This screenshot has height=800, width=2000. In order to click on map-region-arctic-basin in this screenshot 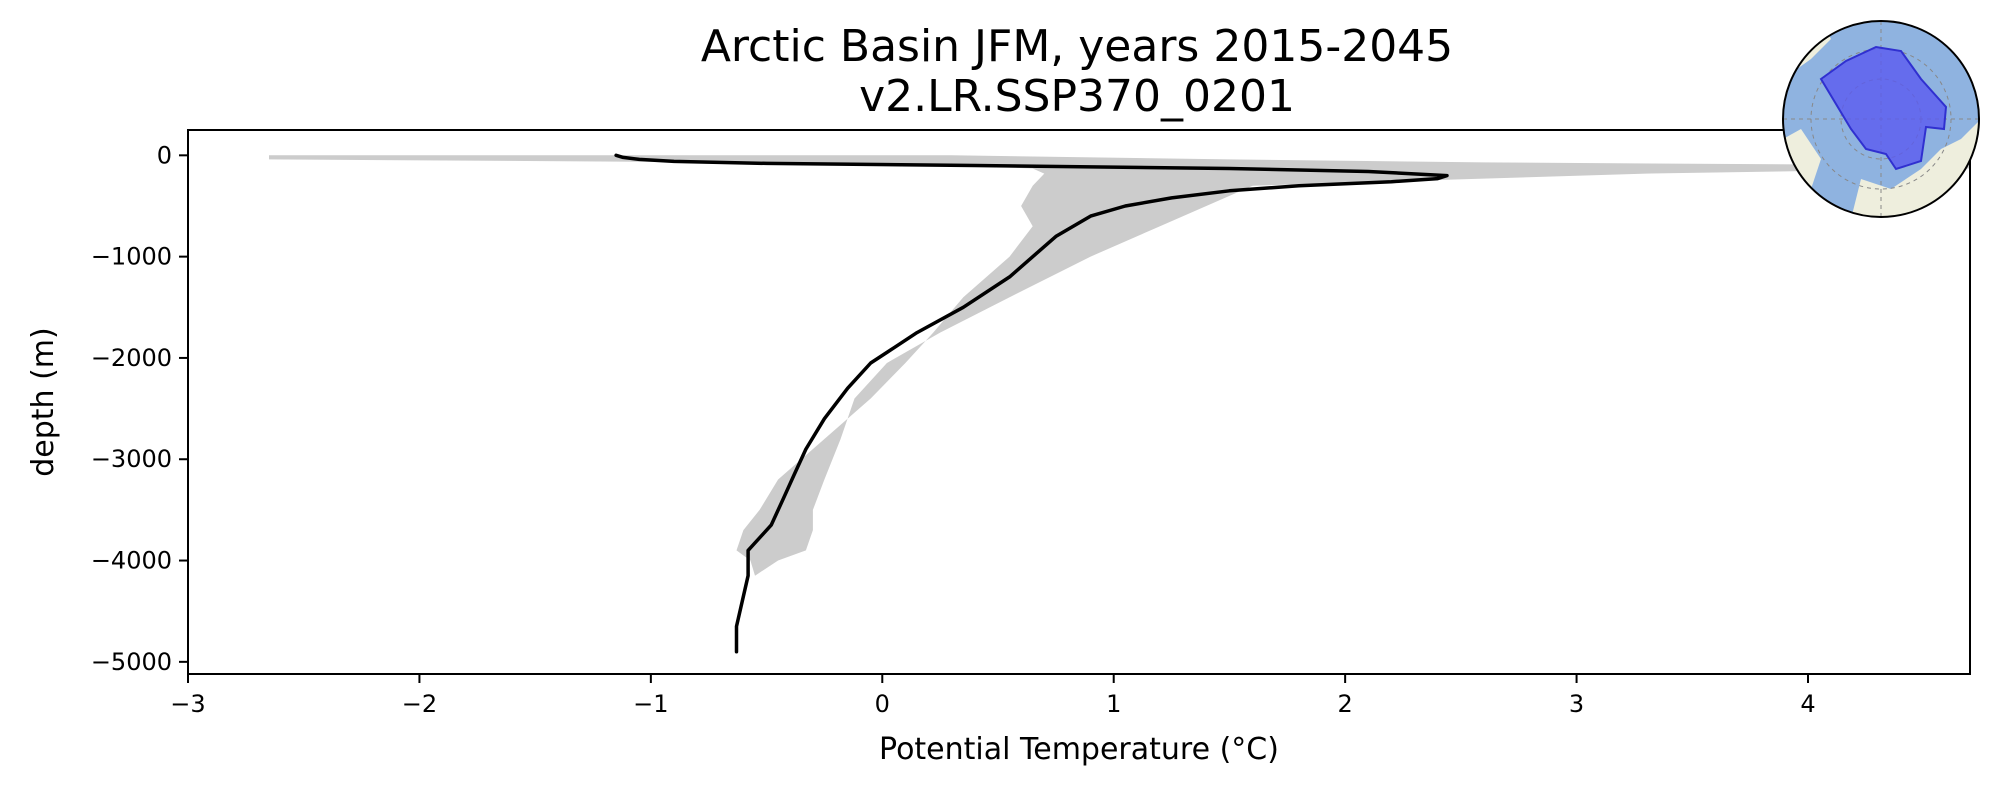, I will do `click(1883, 108)`.